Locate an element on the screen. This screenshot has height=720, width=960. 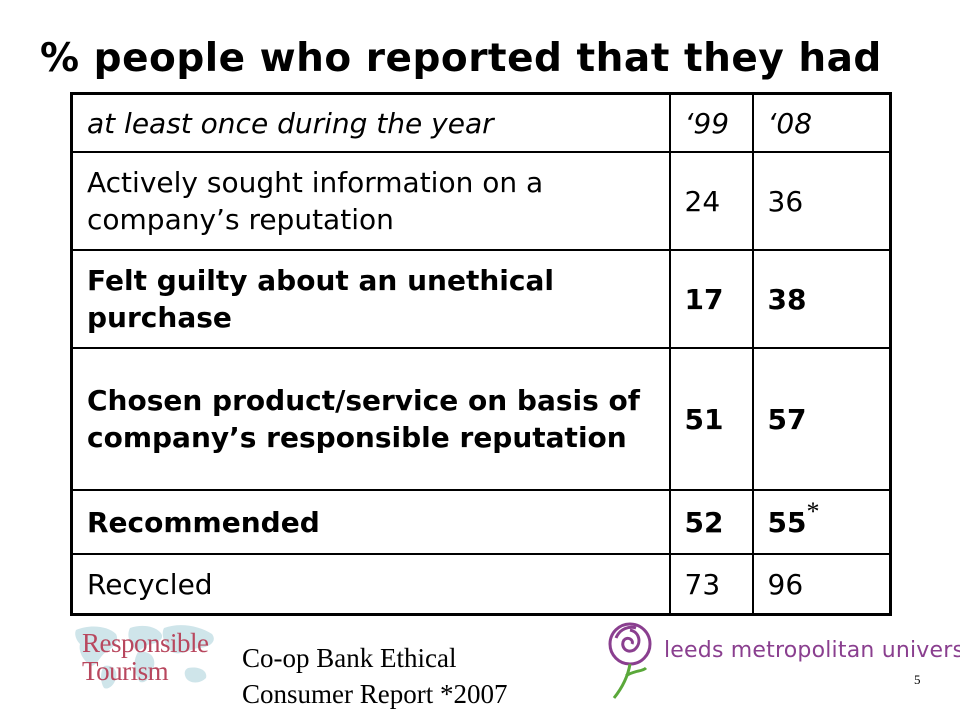
row-2008-cell: 36 is located at coordinates (821, 201).